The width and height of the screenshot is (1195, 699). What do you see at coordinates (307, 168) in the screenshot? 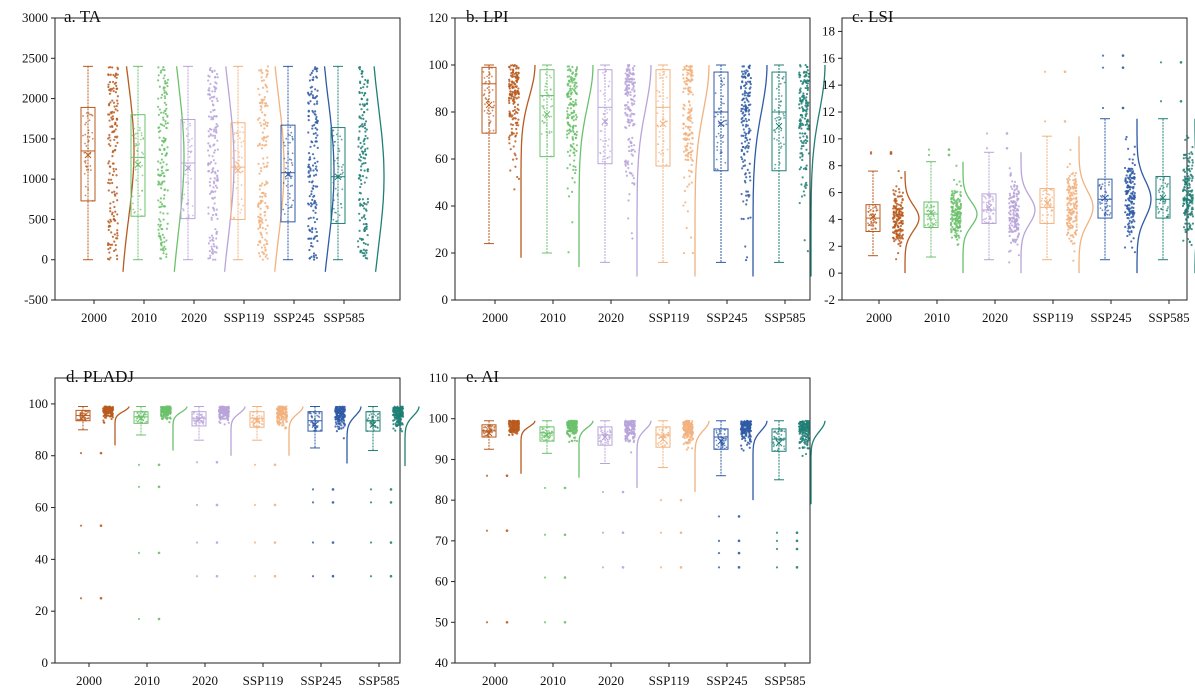
I see `series-ssp245` at bounding box center [307, 168].